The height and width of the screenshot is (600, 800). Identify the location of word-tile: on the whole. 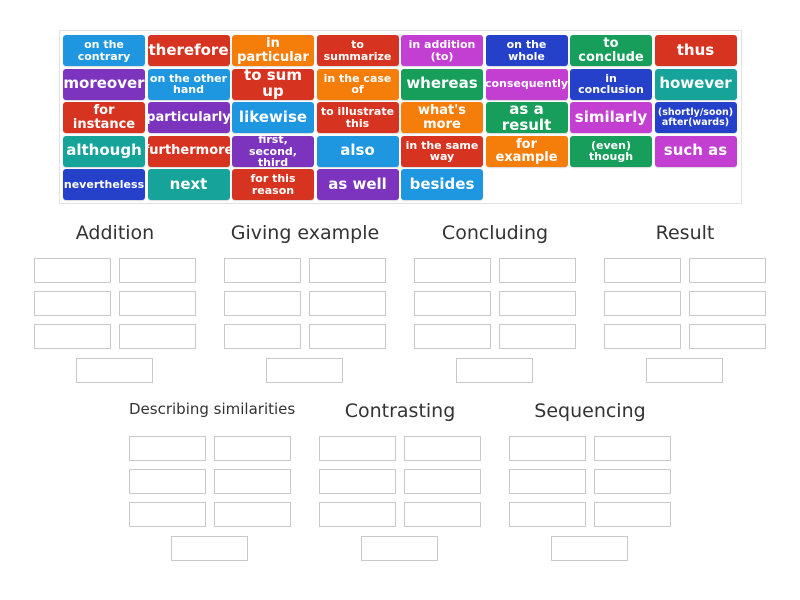
(526, 50).